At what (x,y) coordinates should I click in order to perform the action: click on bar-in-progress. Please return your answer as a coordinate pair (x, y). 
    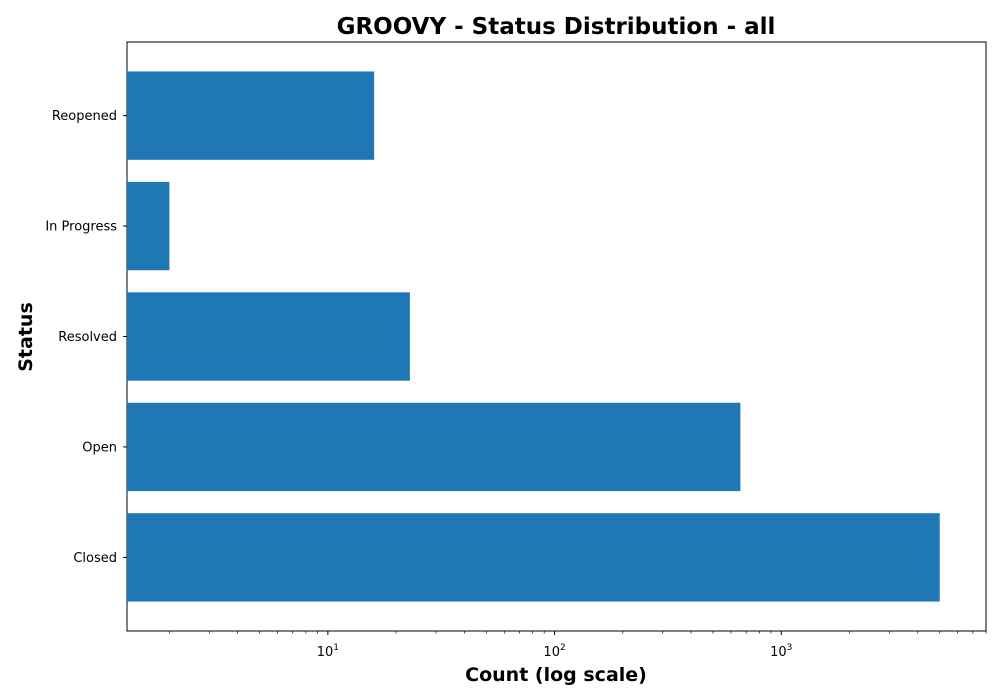
    Looking at the image, I should click on (148, 226).